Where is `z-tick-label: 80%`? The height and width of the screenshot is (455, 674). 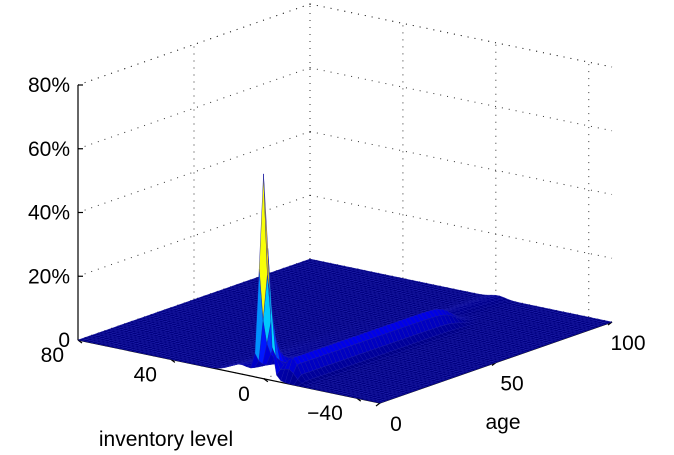
z-tick-label: 80% is located at coordinates (49, 85).